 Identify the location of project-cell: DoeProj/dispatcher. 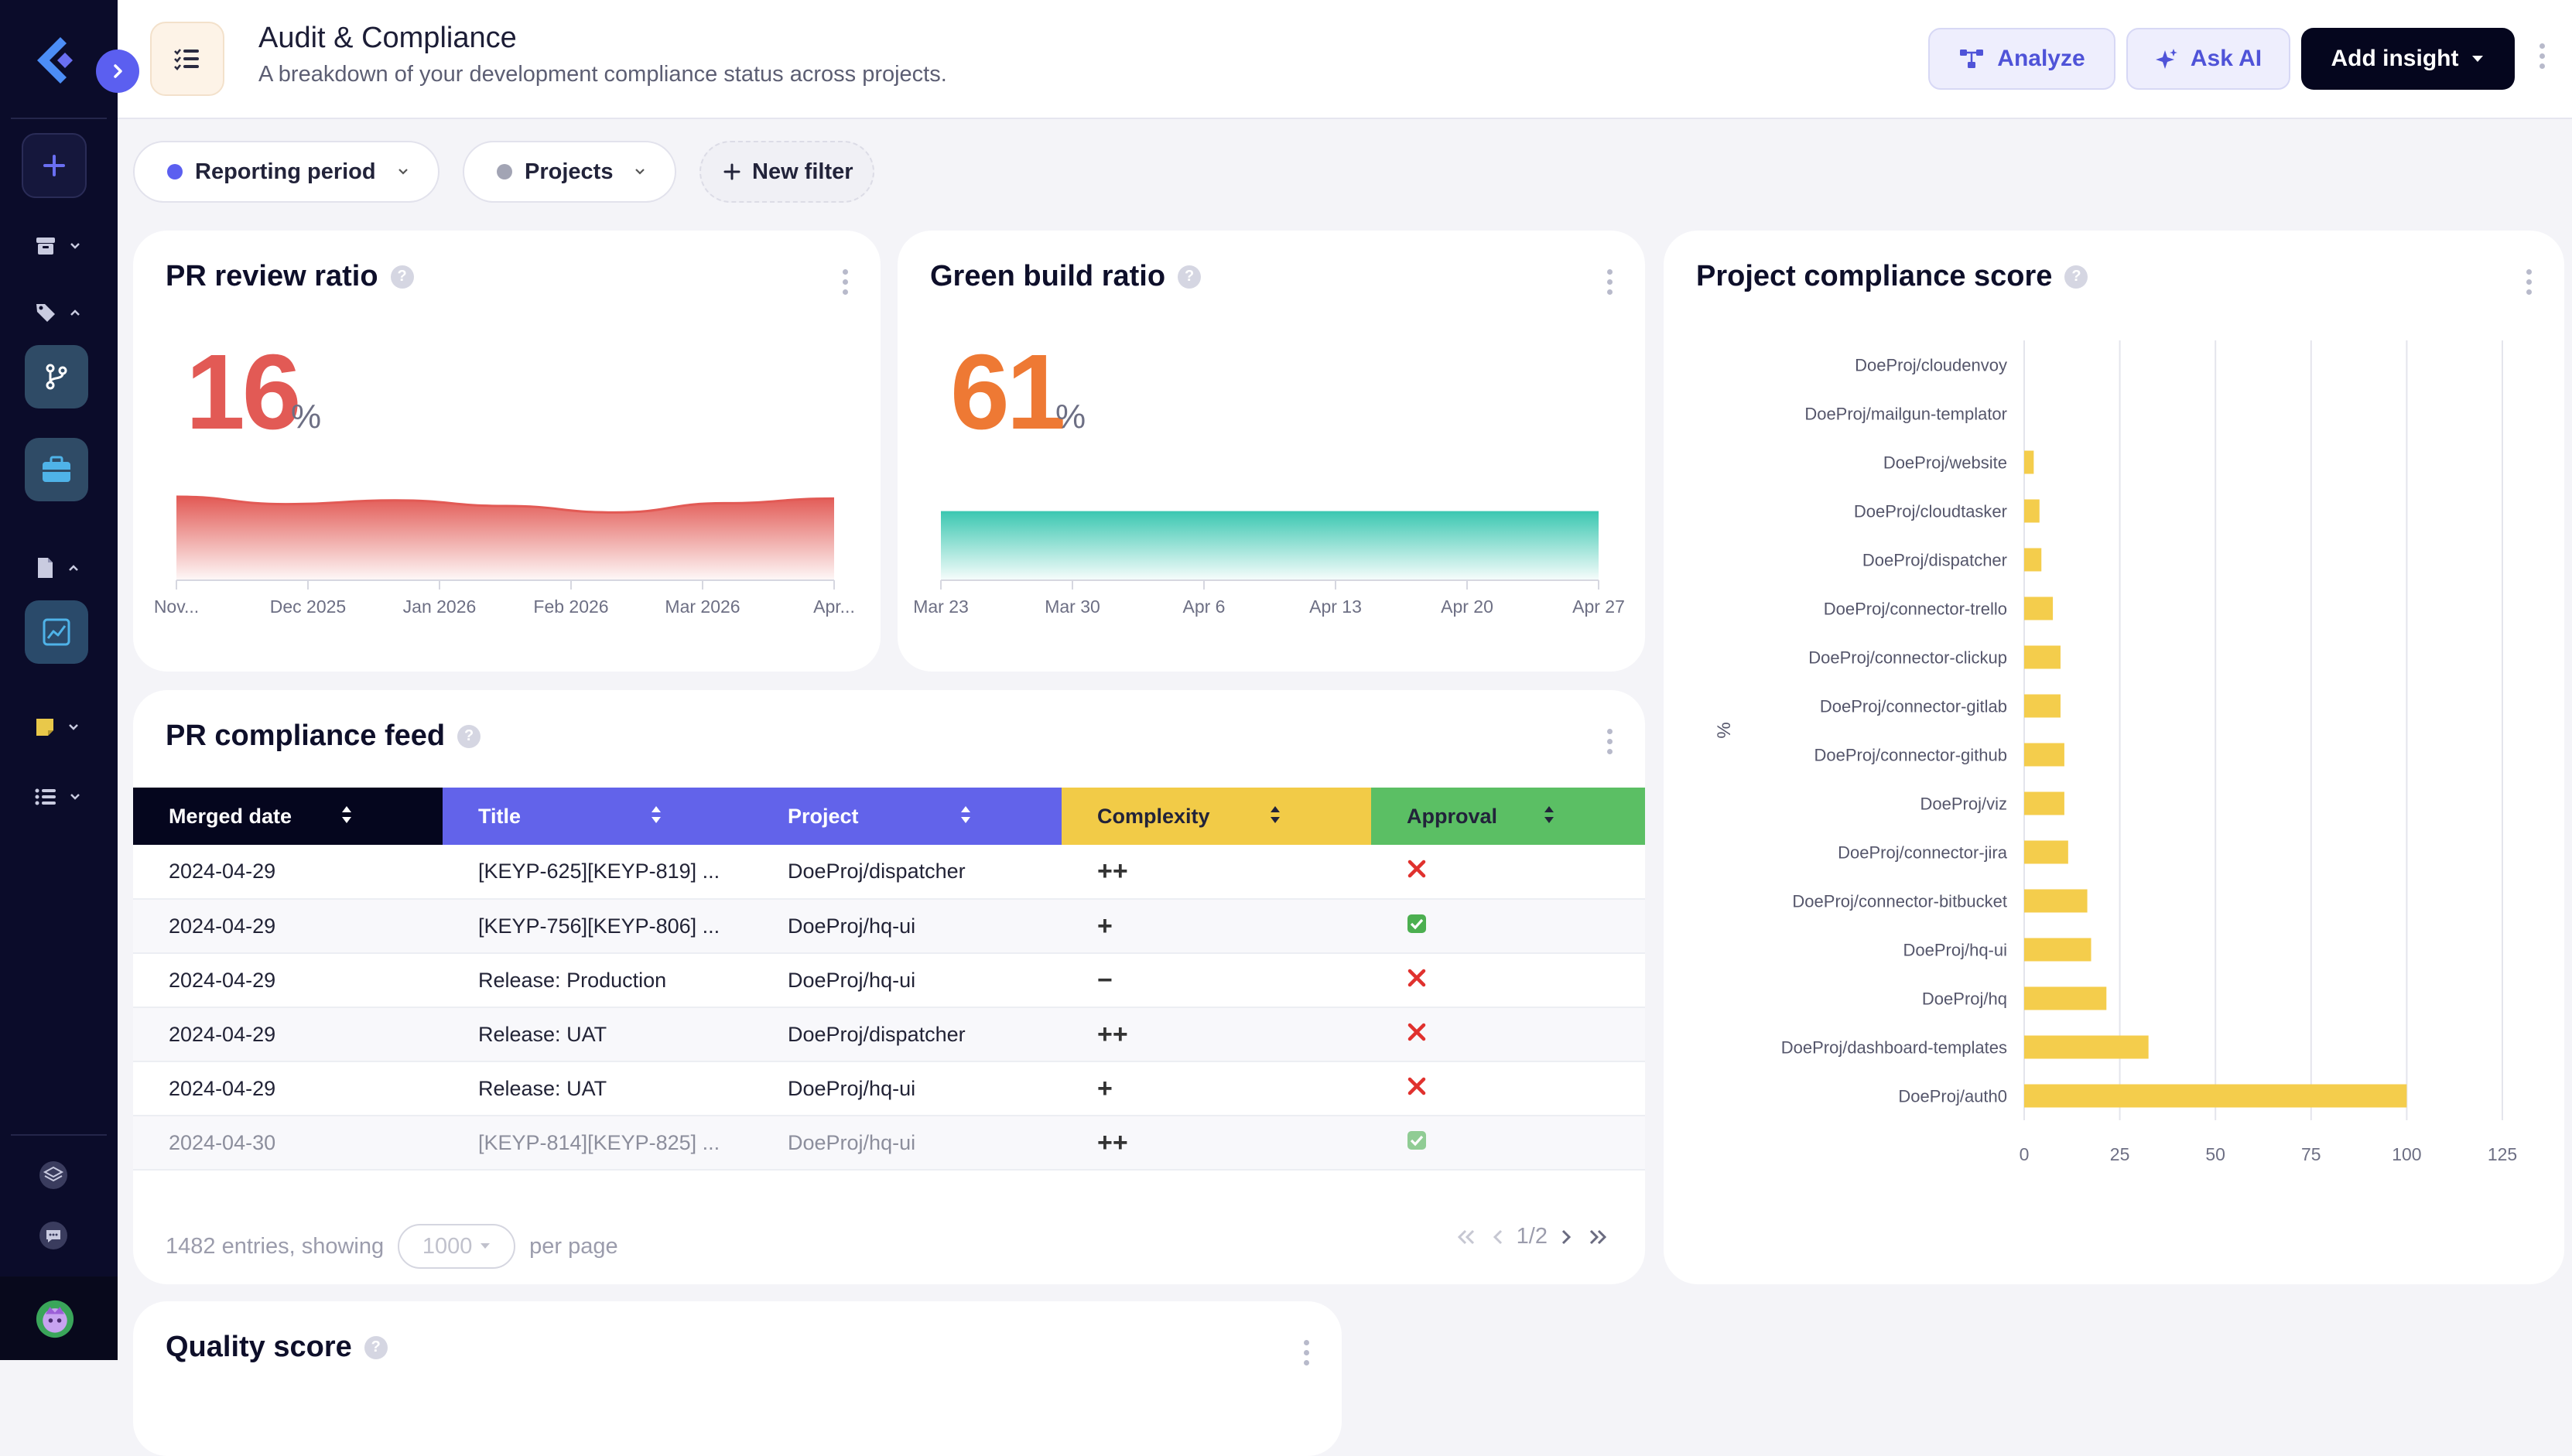
(907, 872).